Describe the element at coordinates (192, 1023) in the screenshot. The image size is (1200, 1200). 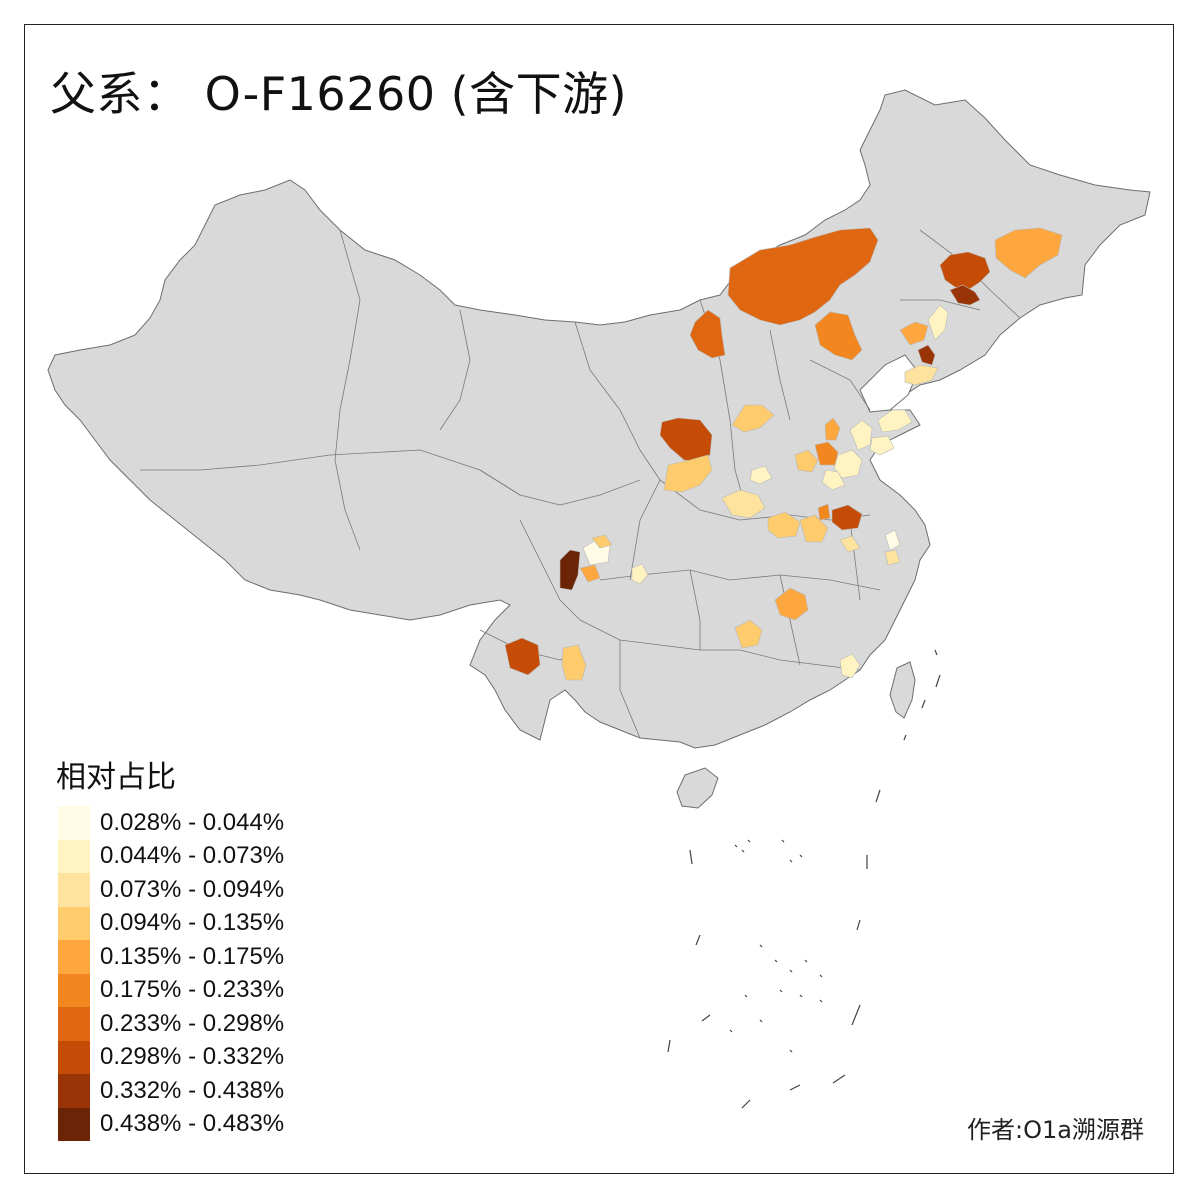
I see `legend-label: 0.233% - 0.298%` at that location.